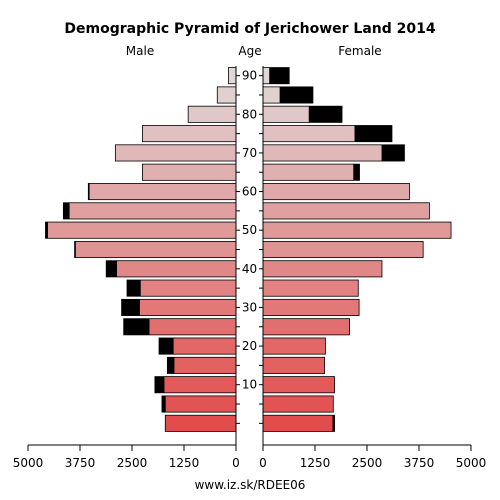 The width and height of the screenshot is (500, 500). Describe the element at coordinates (249, 269) in the screenshot. I see `age-tick-label: 40` at that location.